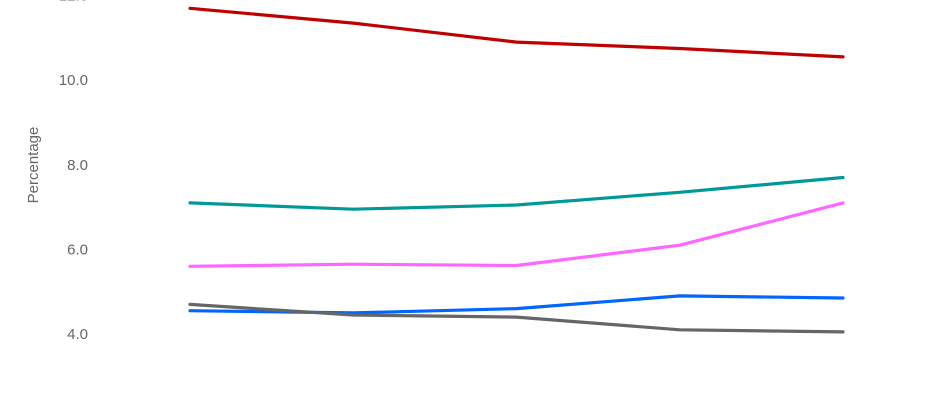 The image size is (940, 400). What do you see at coordinates (77, 249) in the screenshot?
I see `y-tick-label: 6.0` at bounding box center [77, 249].